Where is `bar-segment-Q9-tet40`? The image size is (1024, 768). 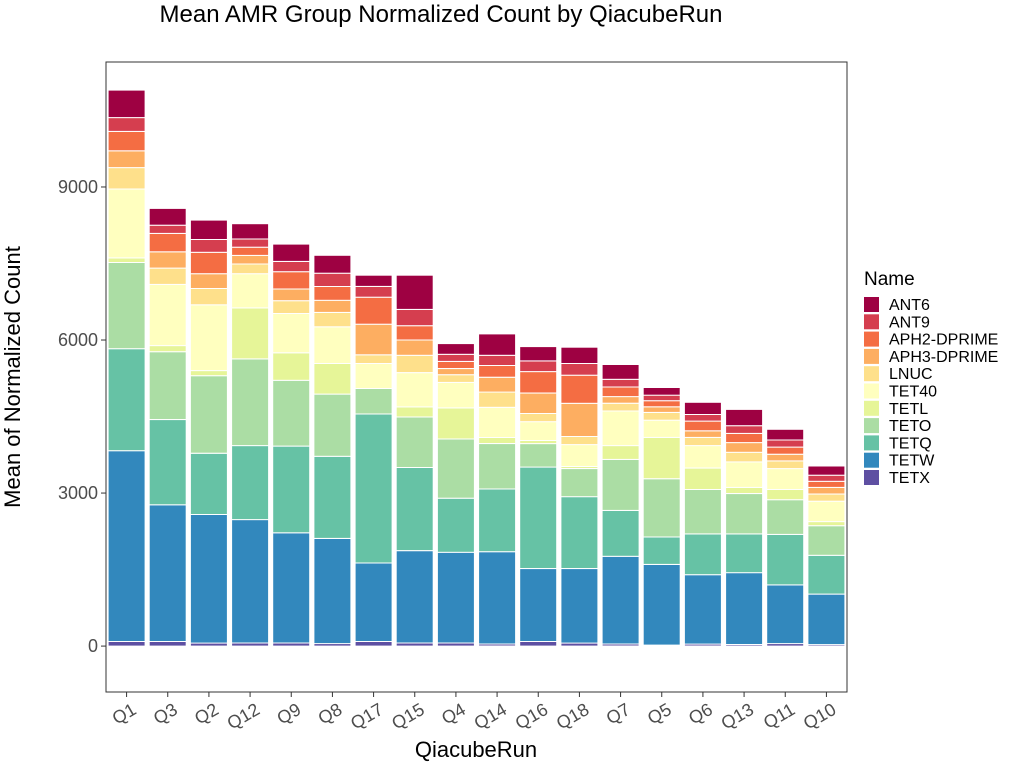
bar-segment-Q9-tet40 is located at coordinates (291, 333).